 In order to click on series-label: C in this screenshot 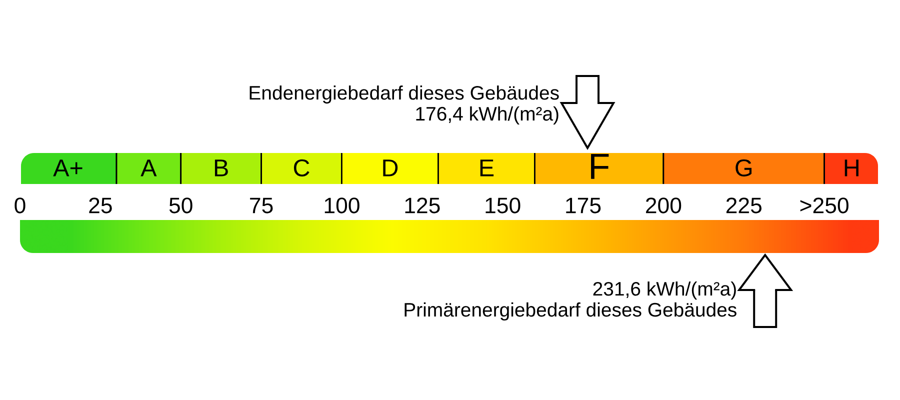, I will do `click(302, 168)`.